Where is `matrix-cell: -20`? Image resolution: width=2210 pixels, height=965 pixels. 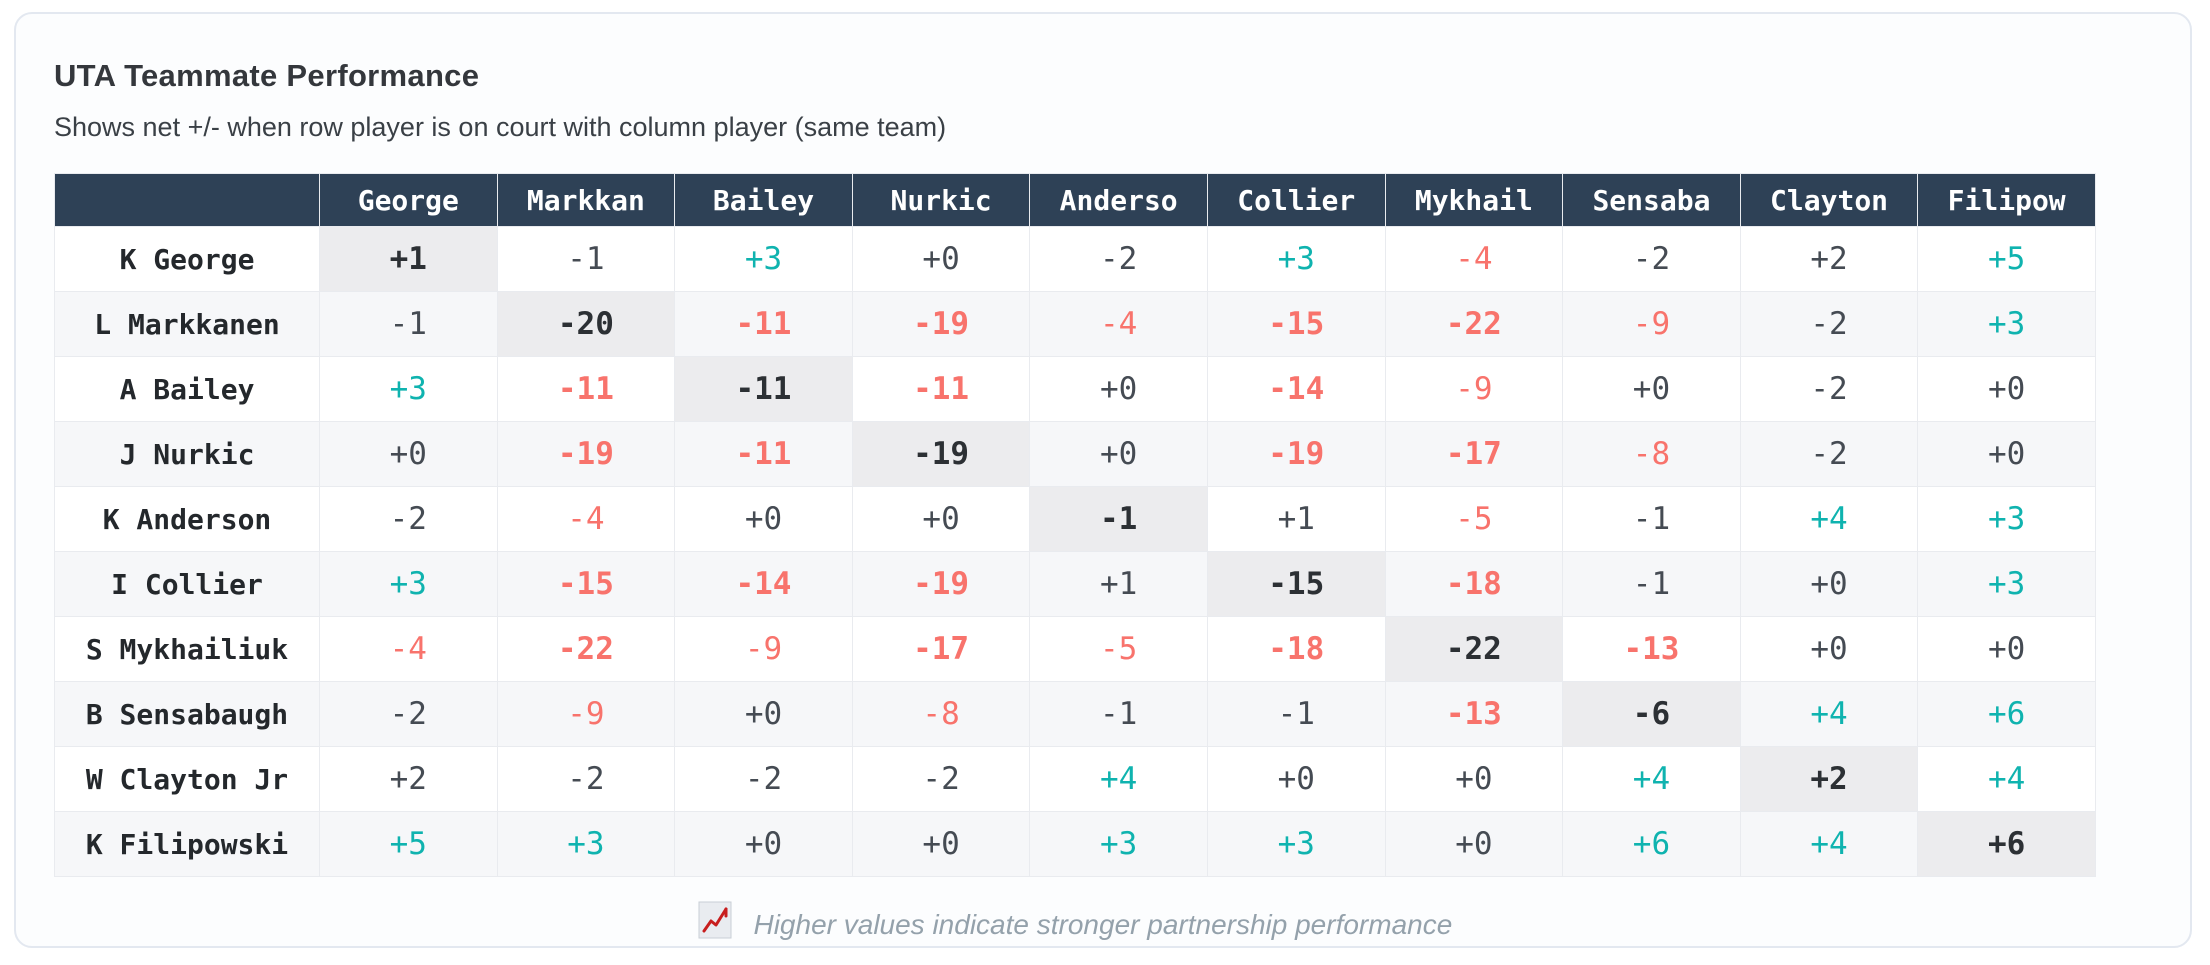 matrix-cell: -20 is located at coordinates (586, 324).